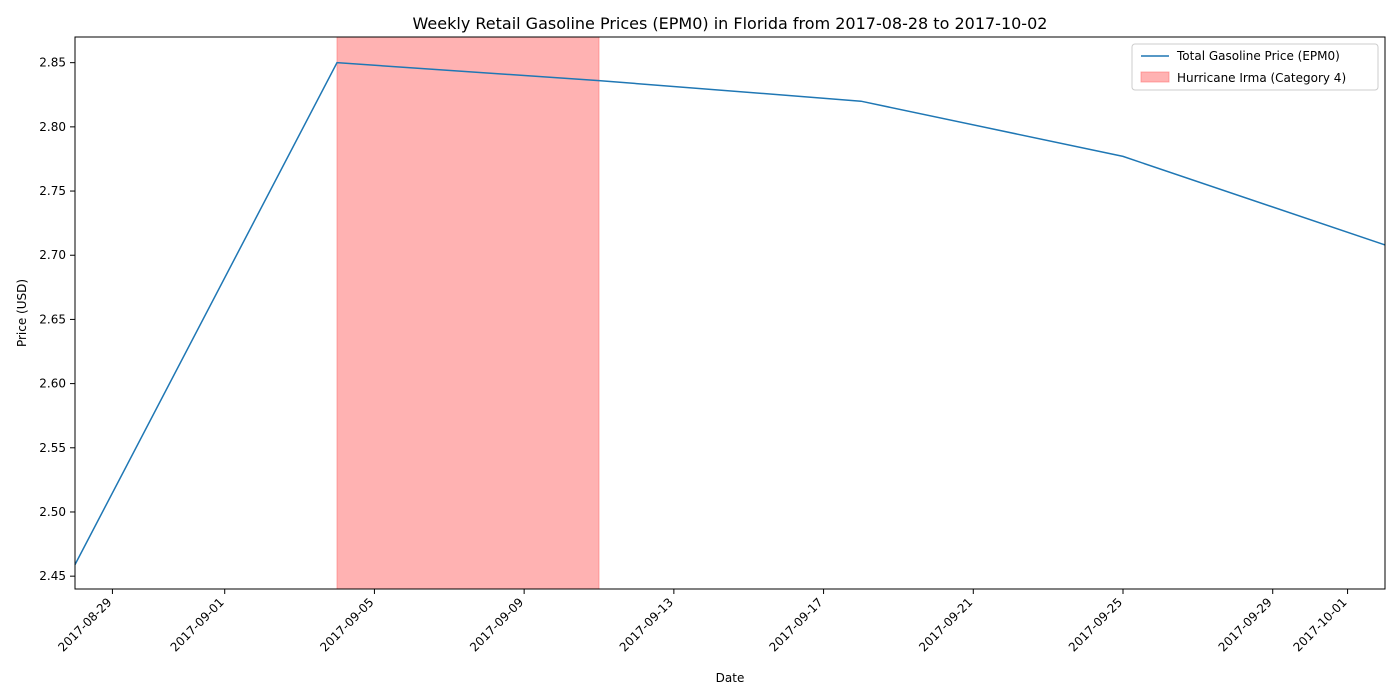  What do you see at coordinates (52, 512) in the screenshot?
I see `y-tick-label: 2.50` at bounding box center [52, 512].